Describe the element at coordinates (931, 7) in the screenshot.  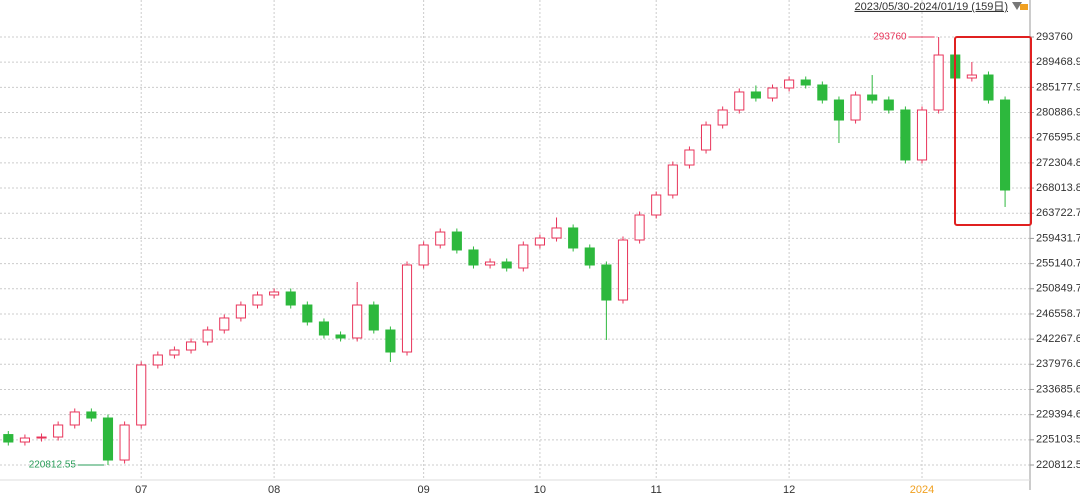
I see `date-range: 2023/05/30-2024/01/19 (159日)` at that location.